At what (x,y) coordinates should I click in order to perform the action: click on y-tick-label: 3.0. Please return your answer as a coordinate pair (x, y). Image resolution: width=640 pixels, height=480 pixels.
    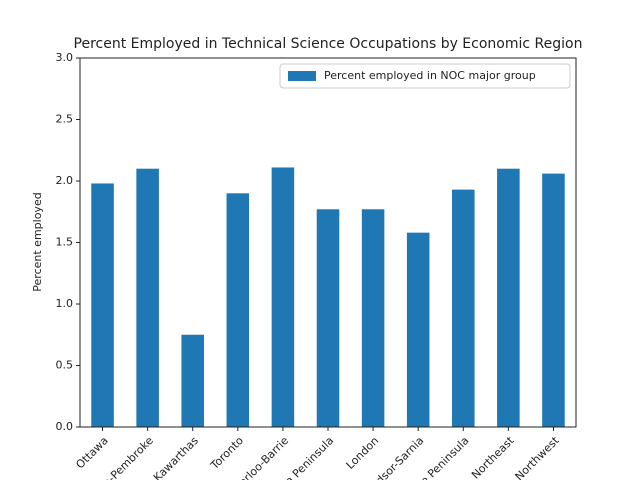
    Looking at the image, I should click on (65, 57).